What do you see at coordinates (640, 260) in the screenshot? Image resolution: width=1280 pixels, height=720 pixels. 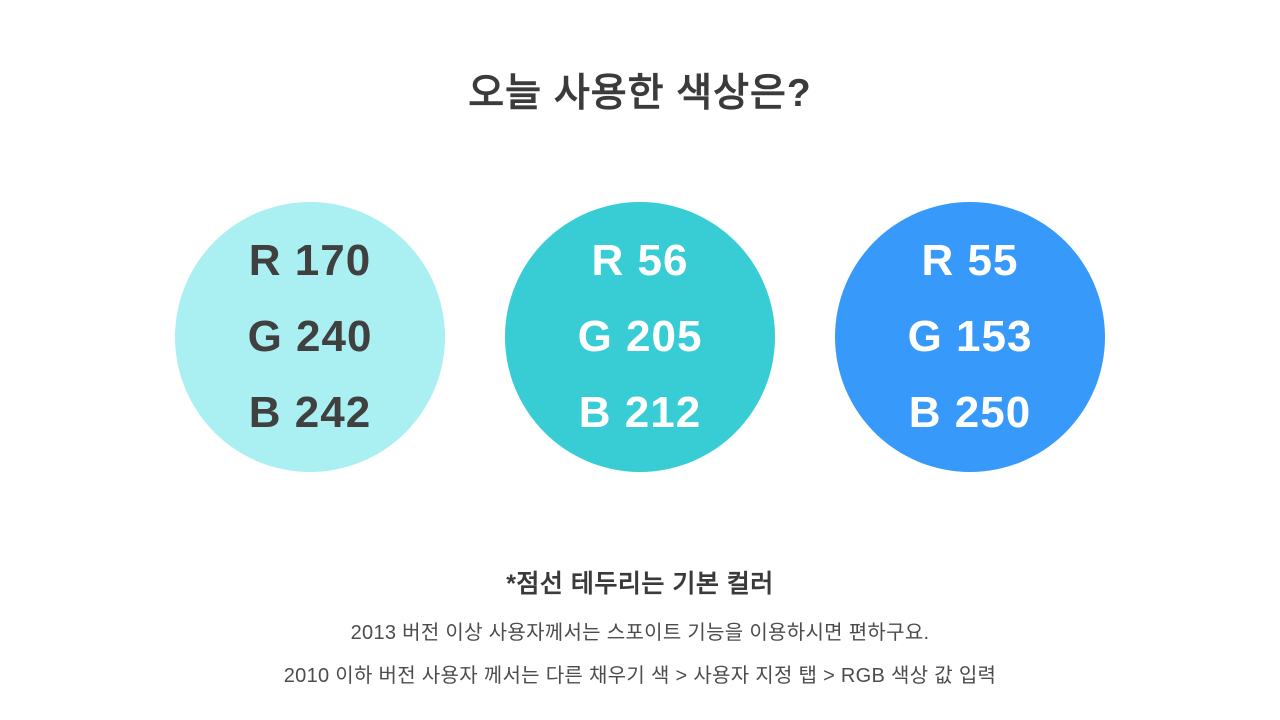 I see `rgb-value-r: R 56` at bounding box center [640, 260].